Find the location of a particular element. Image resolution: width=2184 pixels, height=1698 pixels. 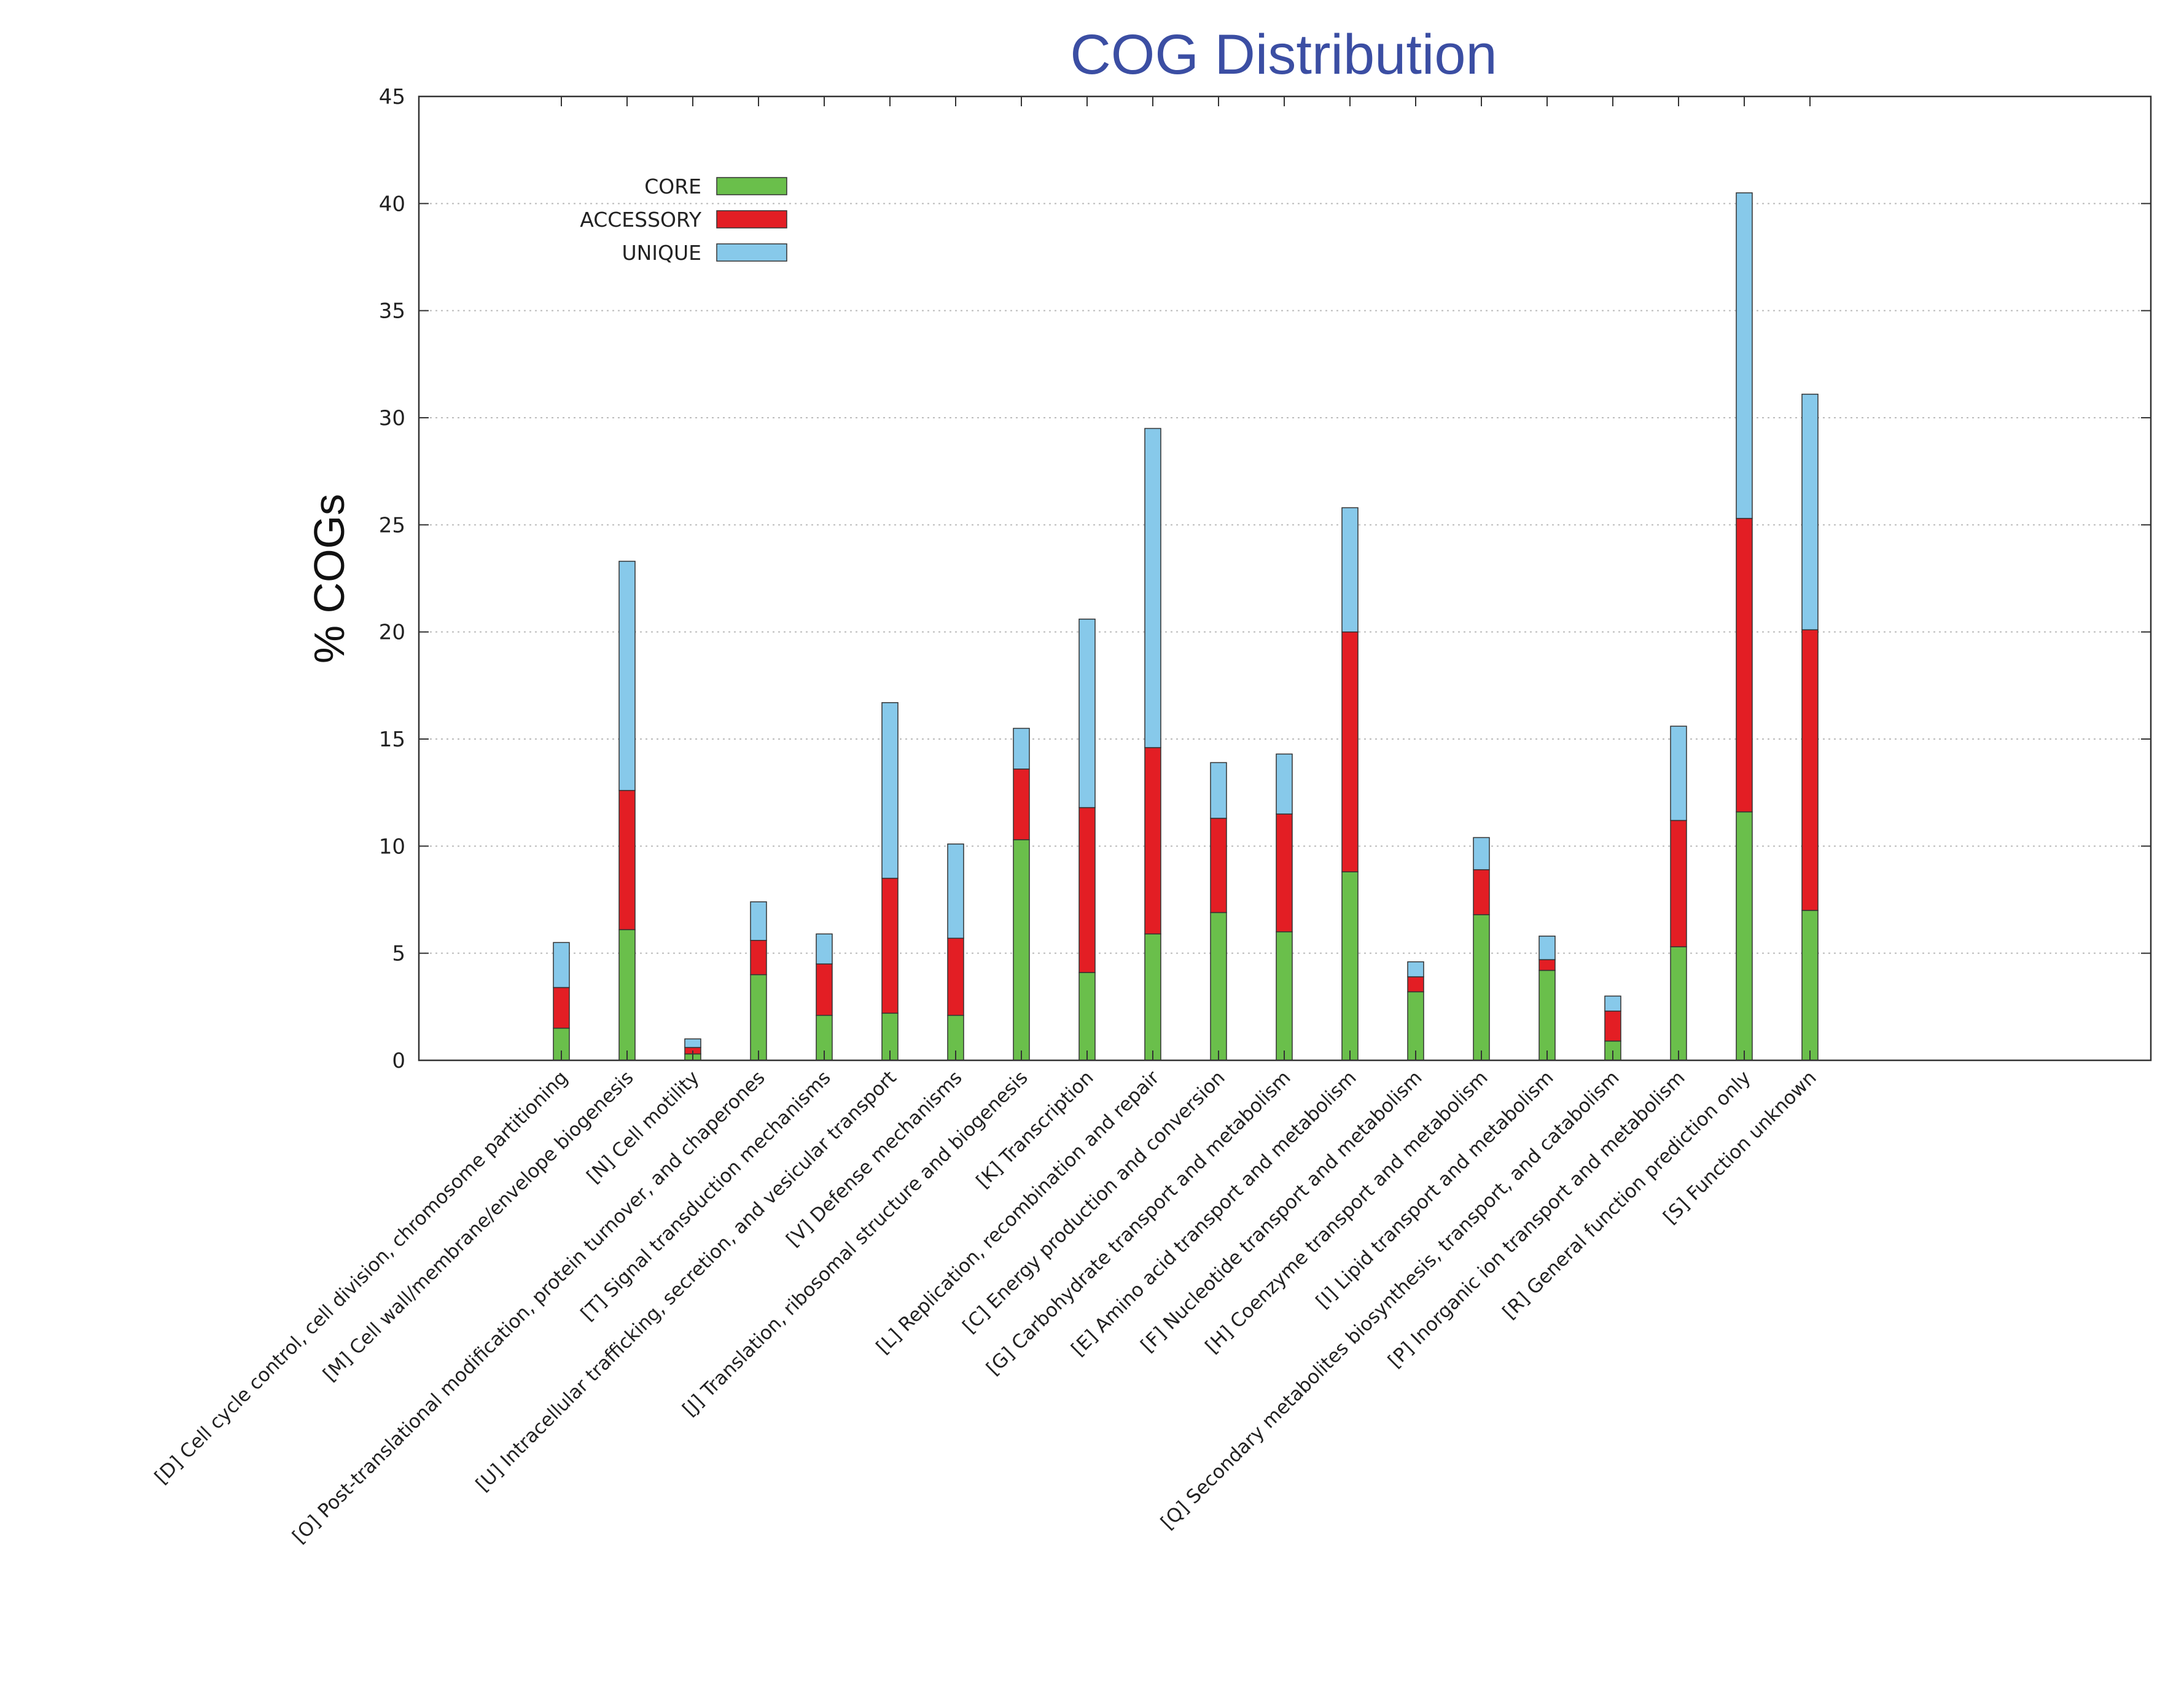

y-tick-label: 35 is located at coordinates (392, 311).